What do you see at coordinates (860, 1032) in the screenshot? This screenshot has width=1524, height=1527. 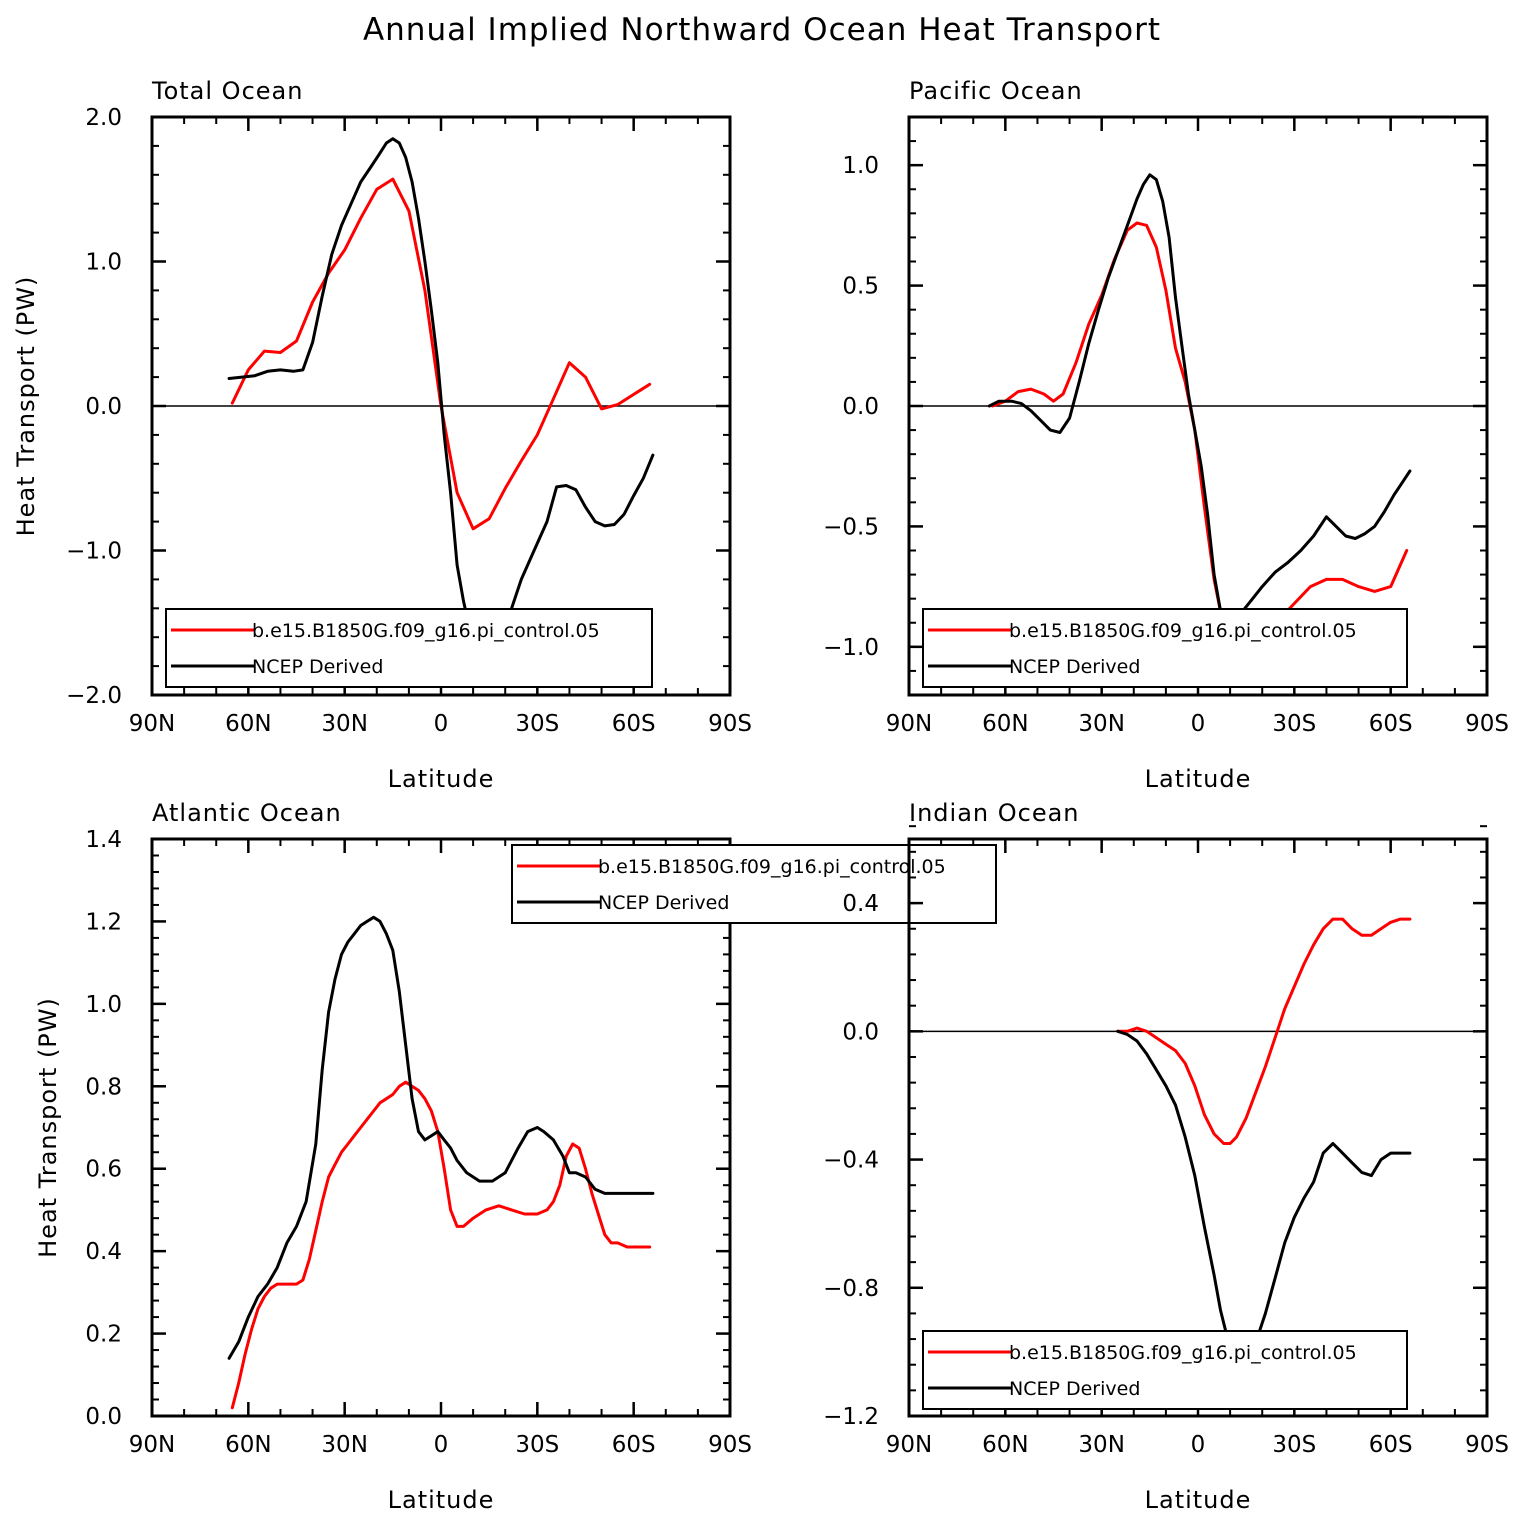 I see `indian-ocean-y-tick-label: 0.0` at bounding box center [860, 1032].